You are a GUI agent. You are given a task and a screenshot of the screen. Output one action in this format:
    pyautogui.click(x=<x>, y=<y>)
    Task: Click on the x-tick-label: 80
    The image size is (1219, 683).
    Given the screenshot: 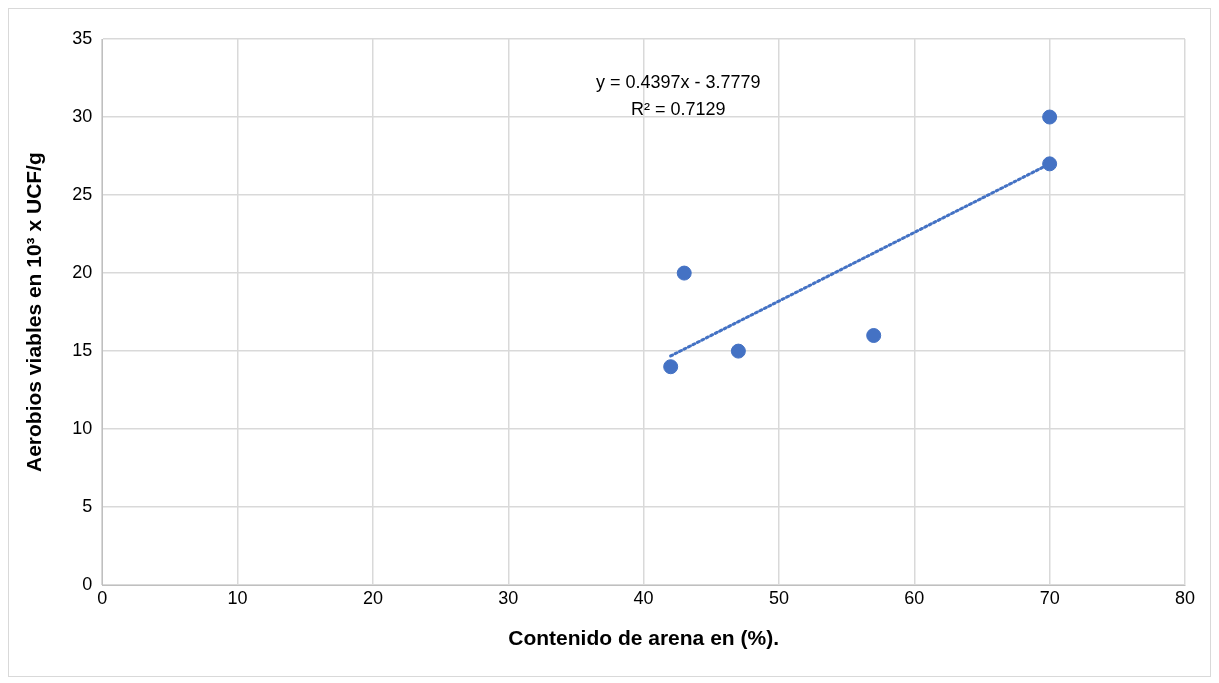 What is the action you would take?
    pyautogui.click(x=1185, y=597)
    